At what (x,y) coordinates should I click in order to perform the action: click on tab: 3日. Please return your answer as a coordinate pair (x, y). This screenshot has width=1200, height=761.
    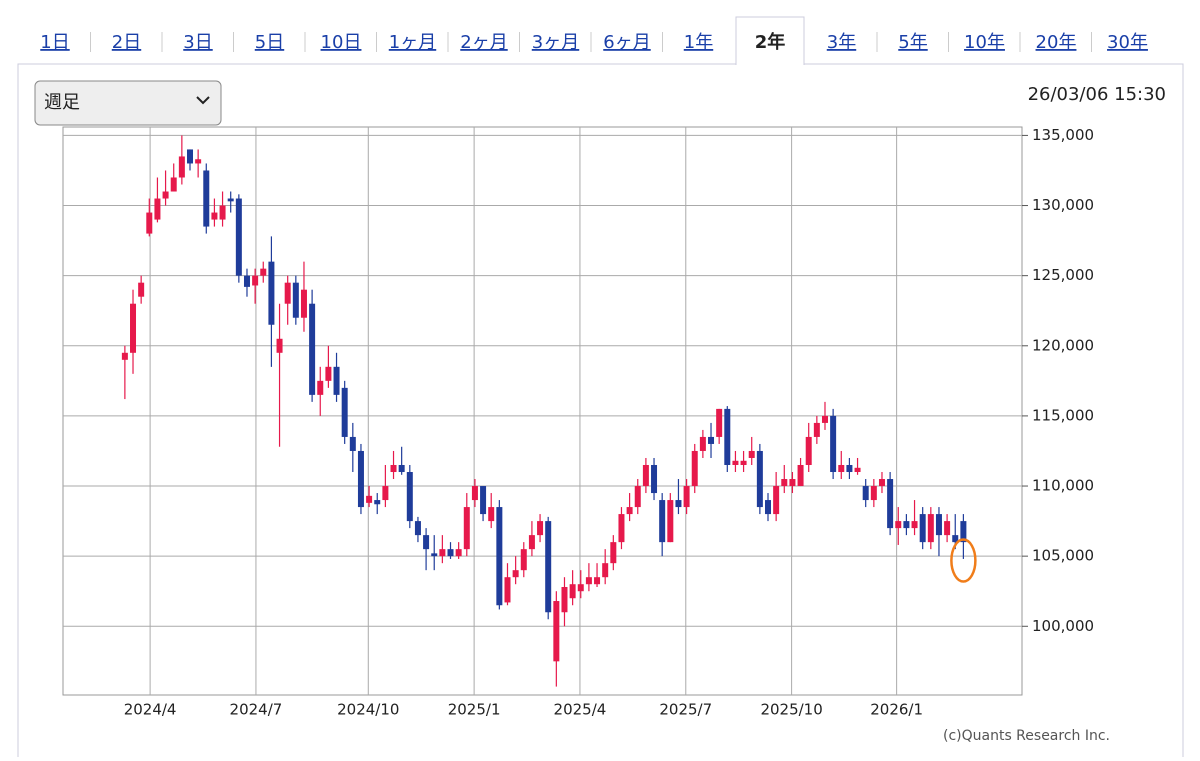
    Looking at the image, I should click on (197, 42).